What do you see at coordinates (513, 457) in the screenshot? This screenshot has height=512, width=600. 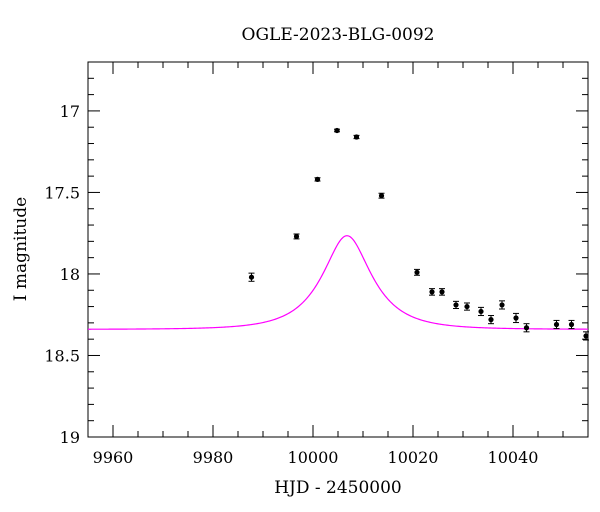 I see `x-tick-label: 10040` at bounding box center [513, 457].